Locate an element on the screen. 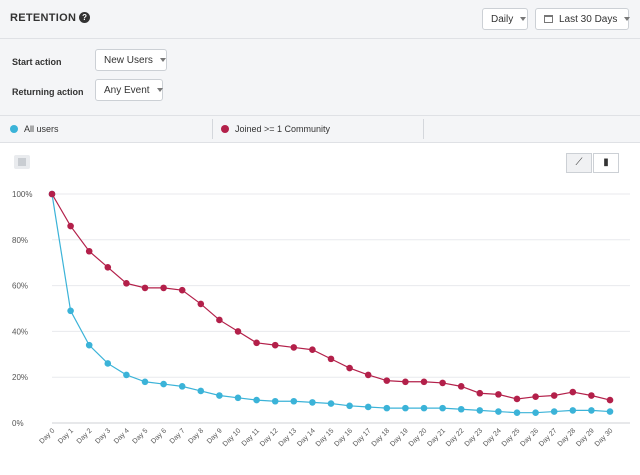  line-chart-toggle: ⟋ is located at coordinates (579, 163).